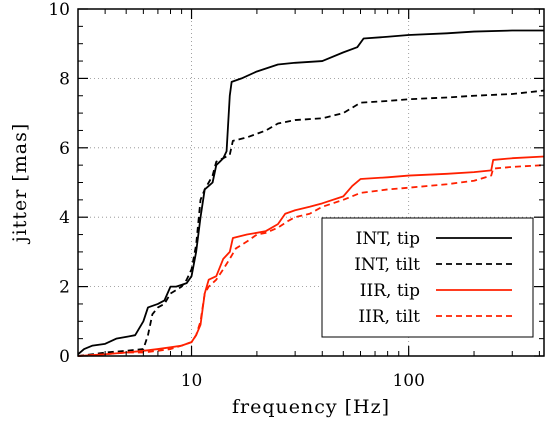 The height and width of the screenshot is (426, 547). What do you see at coordinates (64, 79) in the screenshot?
I see `y-tick-label: 8` at bounding box center [64, 79].